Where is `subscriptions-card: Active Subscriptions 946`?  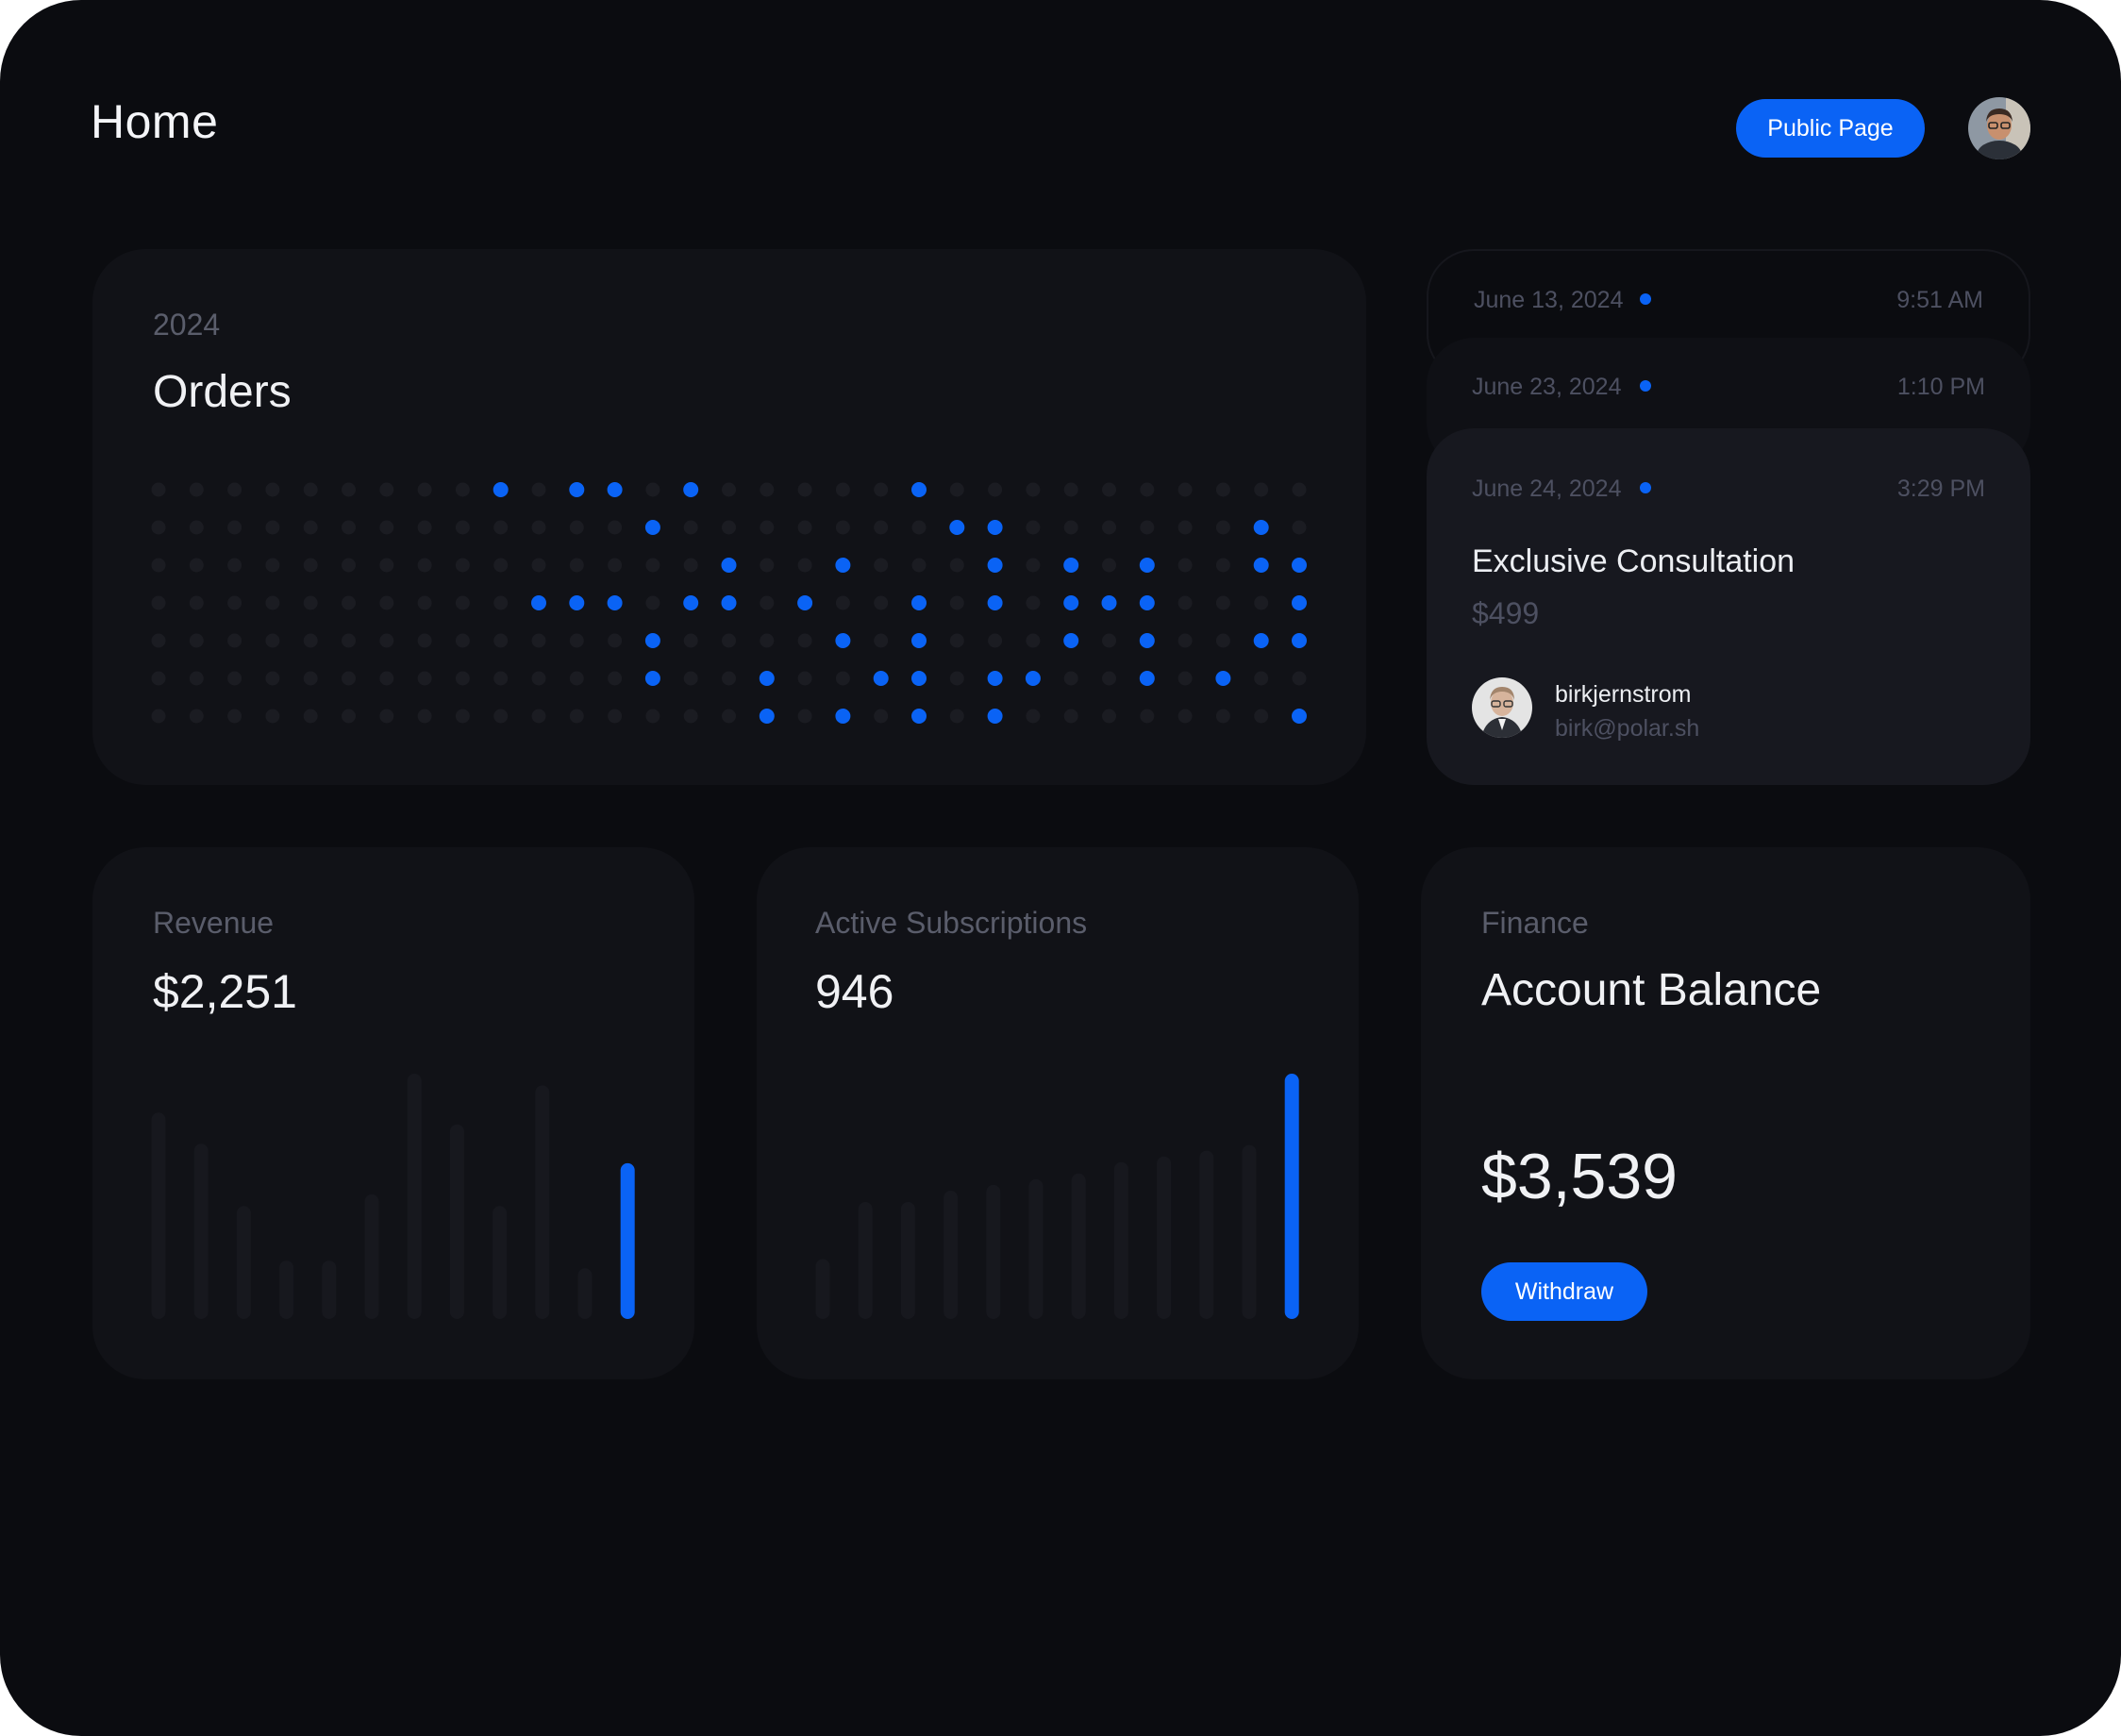
subscriptions-card: Active Subscriptions 946 is located at coordinates (1058, 1113).